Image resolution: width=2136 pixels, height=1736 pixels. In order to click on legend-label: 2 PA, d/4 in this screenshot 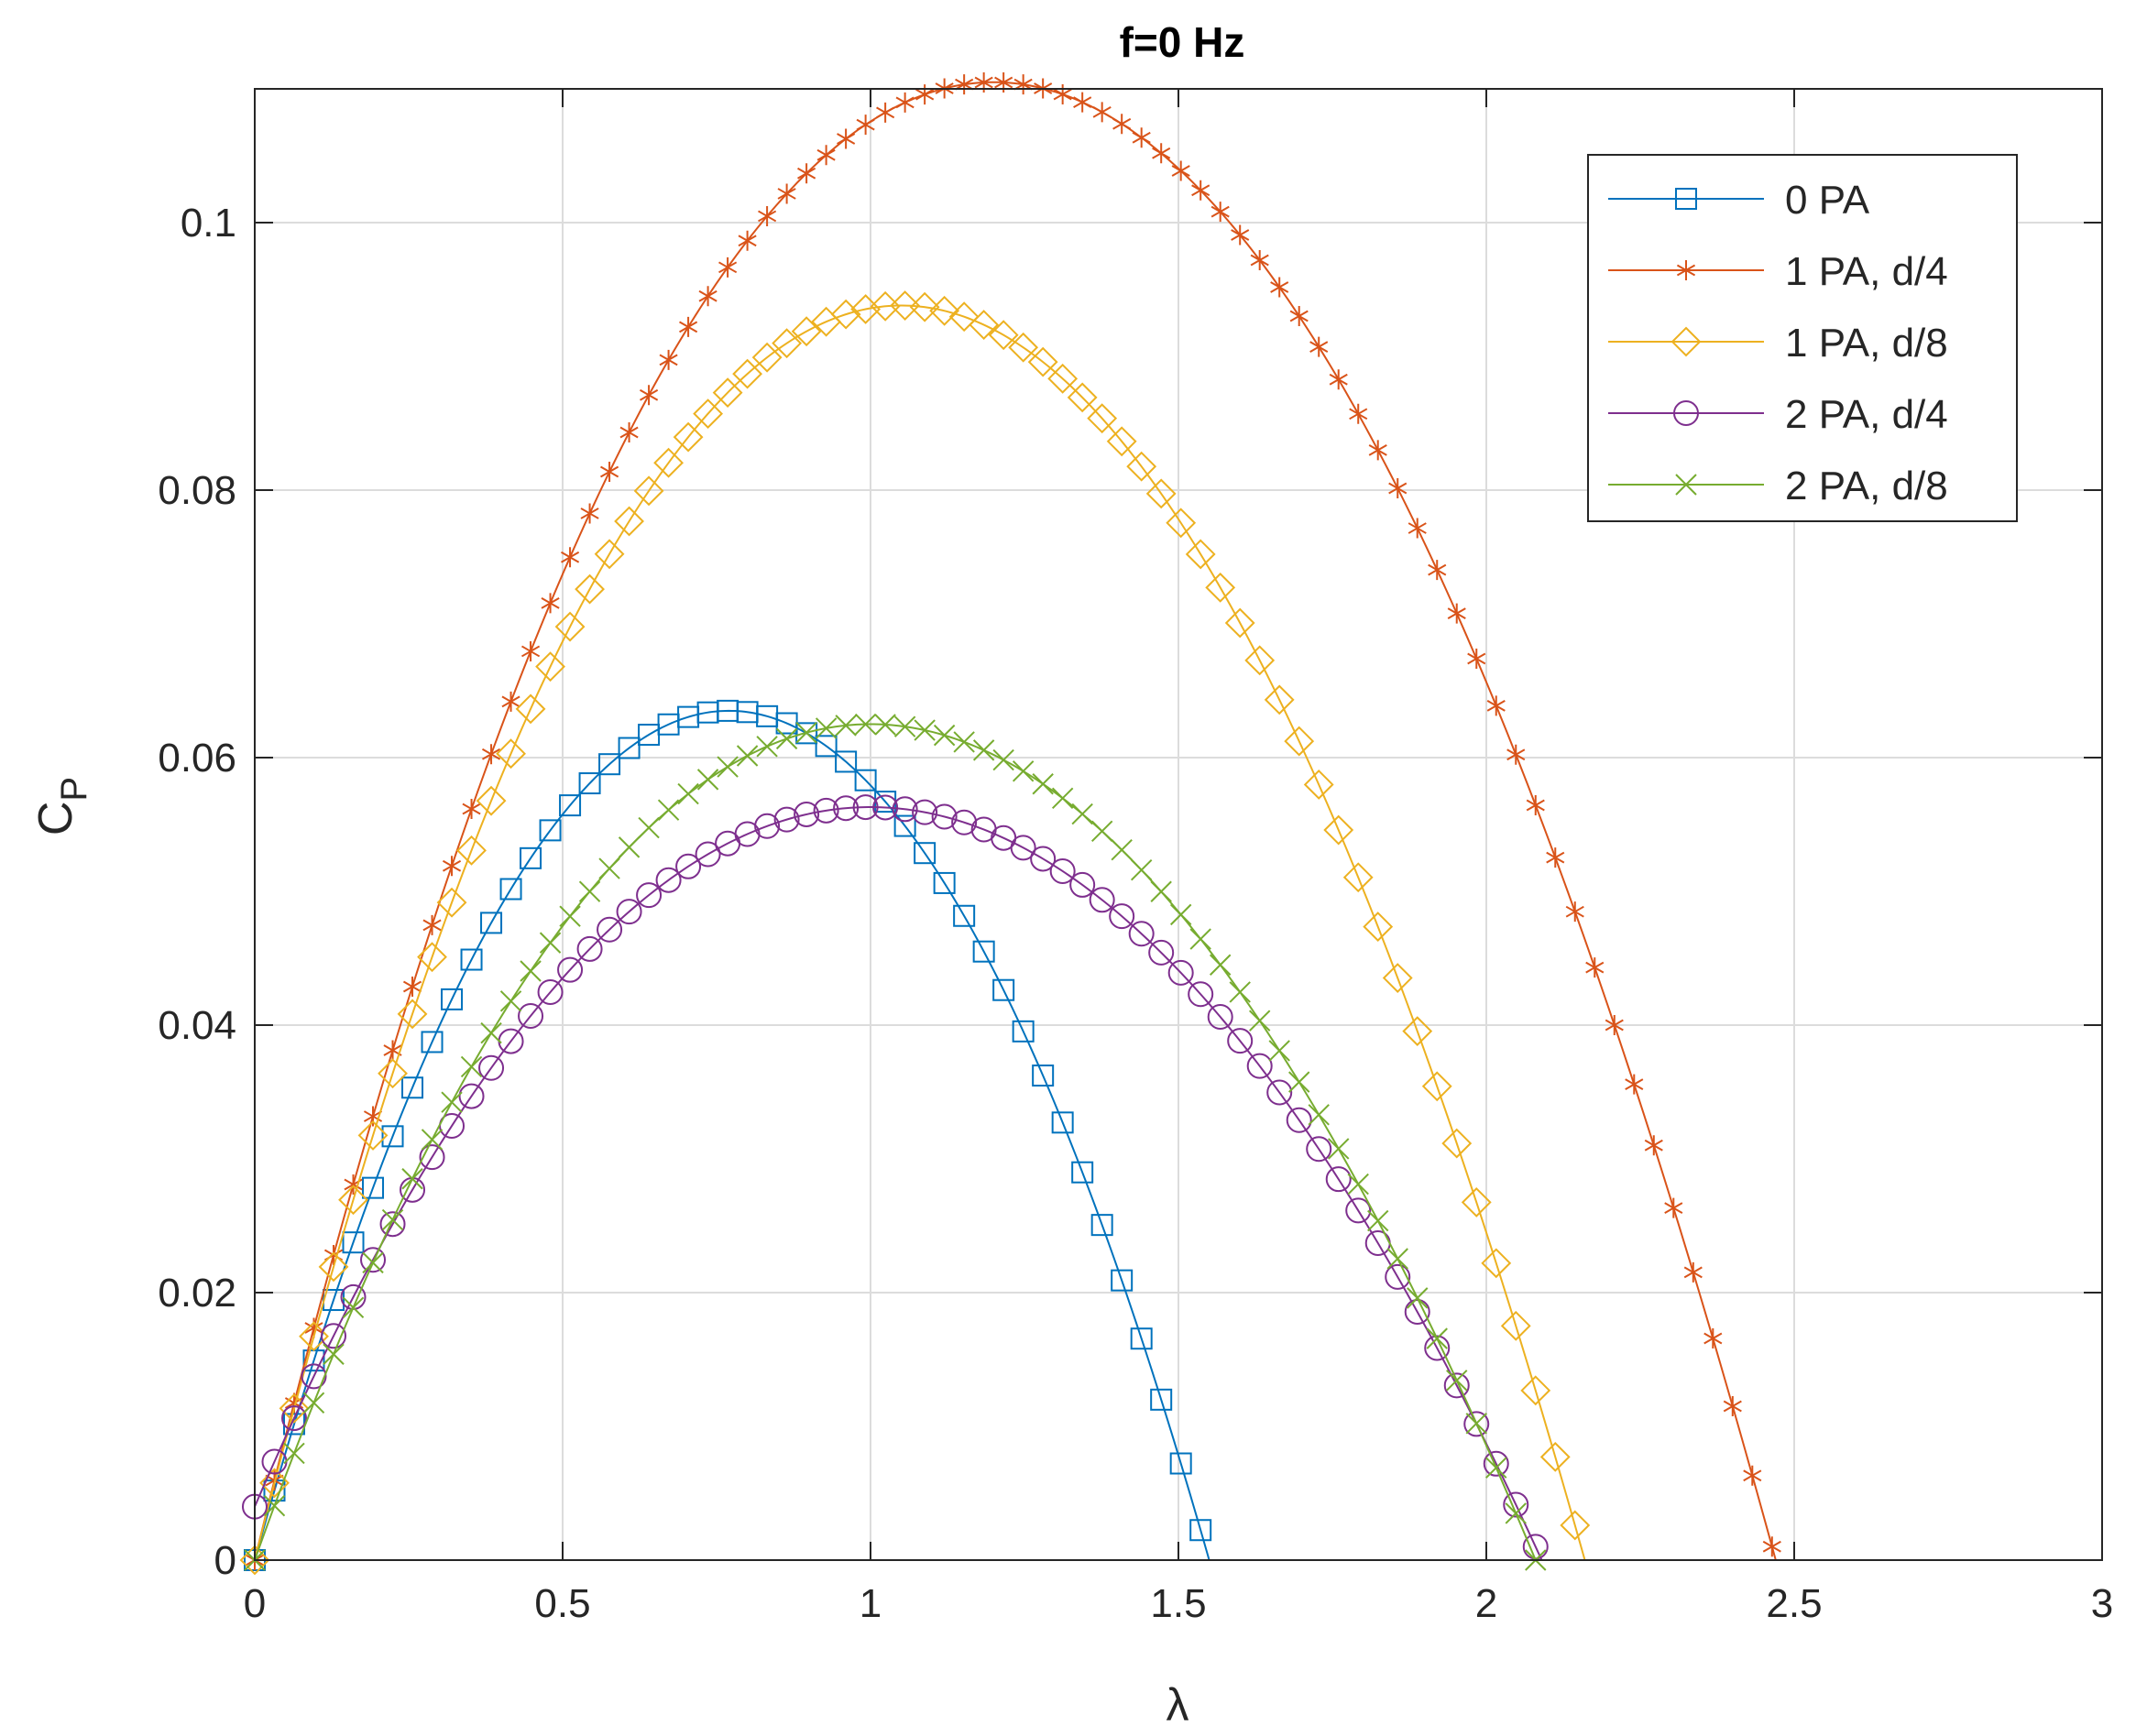, I will do `click(1866, 415)`.